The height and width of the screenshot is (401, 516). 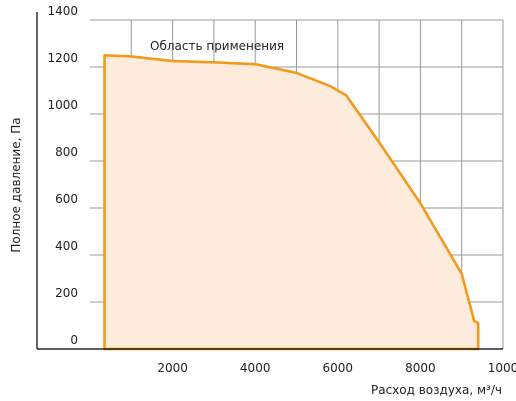 I want to click on x-tick-label: 1000, so click(x=502, y=368).